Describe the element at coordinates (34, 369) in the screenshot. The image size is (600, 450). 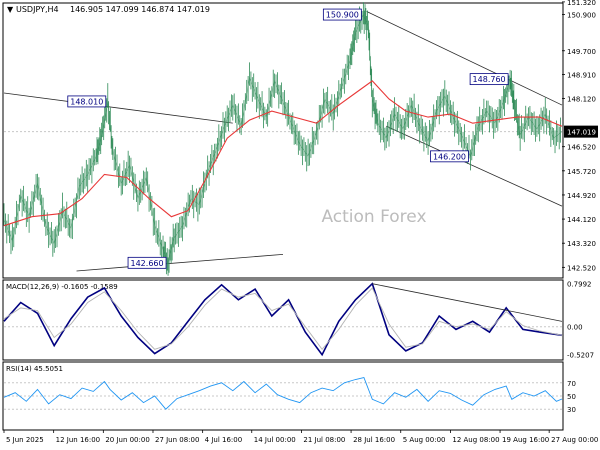
I see `rsi-title: RSI(14) 45.5051` at that location.